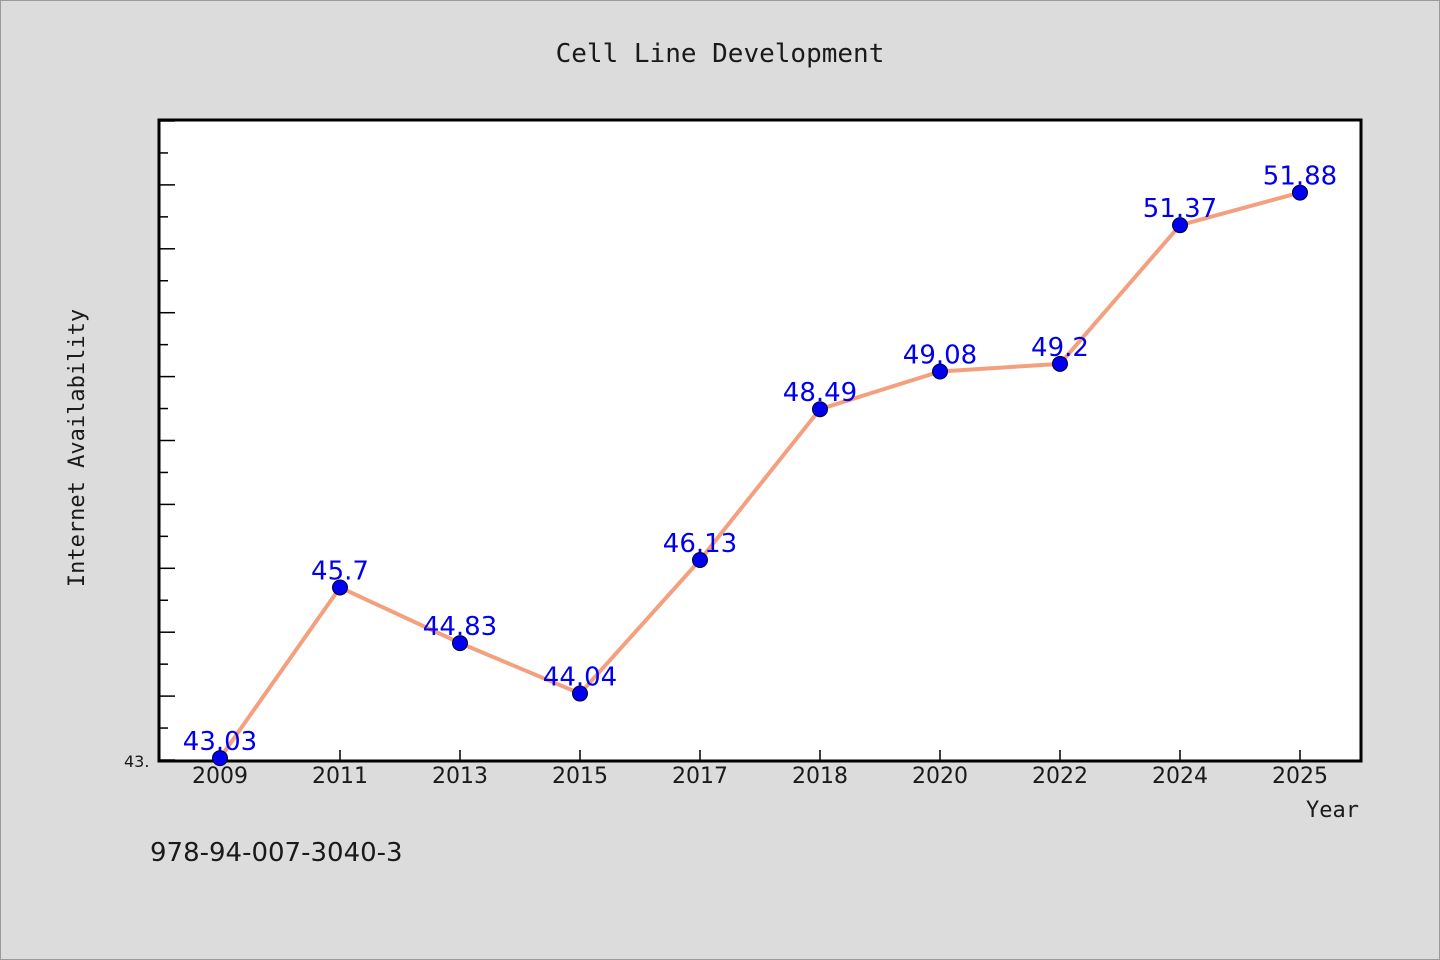  Describe the element at coordinates (820, 393) in the screenshot. I see `data-label: 48.49` at that location.